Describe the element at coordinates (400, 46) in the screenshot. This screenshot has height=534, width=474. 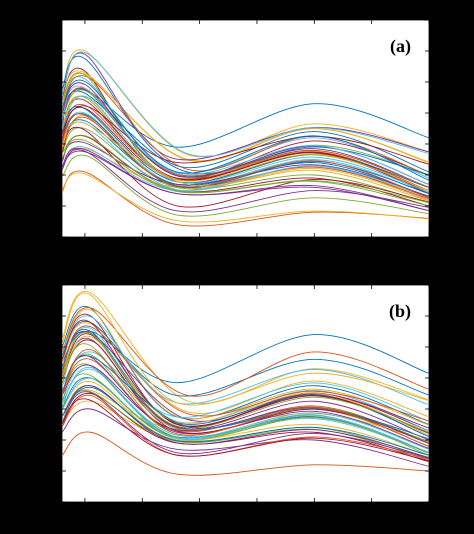
I see `panel-label: (a)` at that location.